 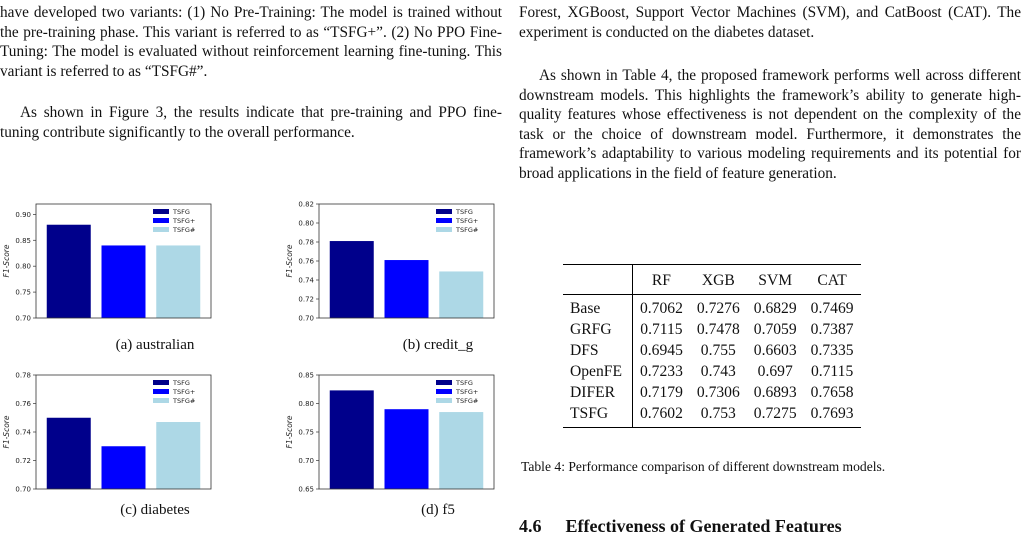 What do you see at coordinates (598, 279) in the screenshot?
I see `table-header-cell` at bounding box center [598, 279].